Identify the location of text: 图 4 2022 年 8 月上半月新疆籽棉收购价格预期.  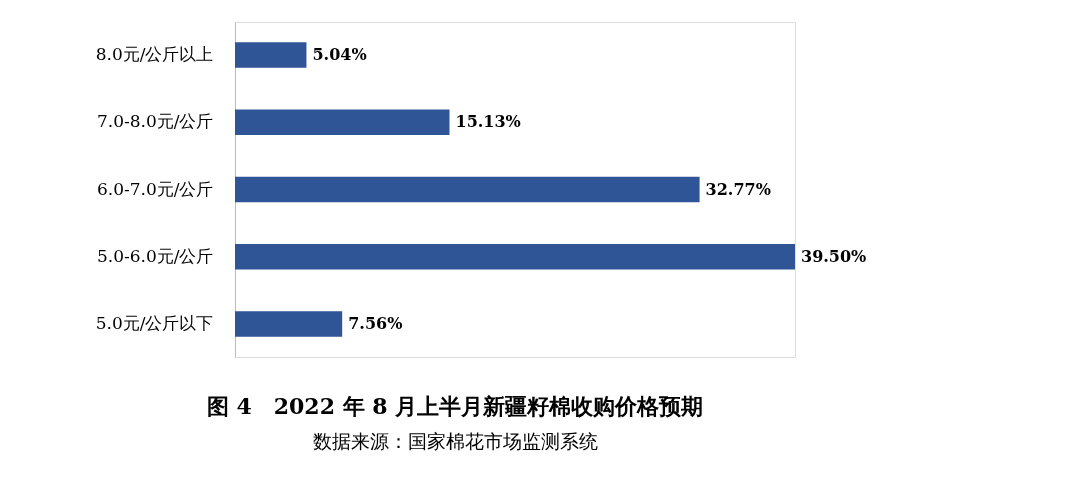
(455, 406).